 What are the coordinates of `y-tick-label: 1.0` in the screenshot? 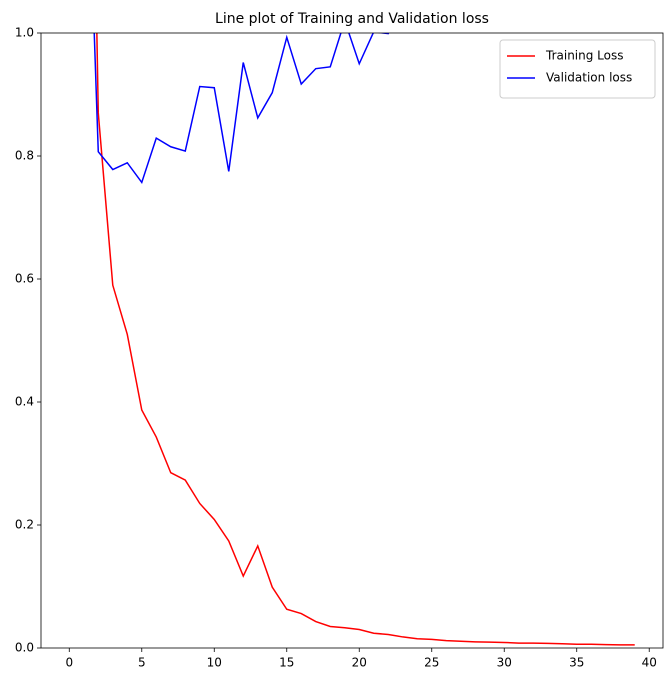 It's located at (24, 33).